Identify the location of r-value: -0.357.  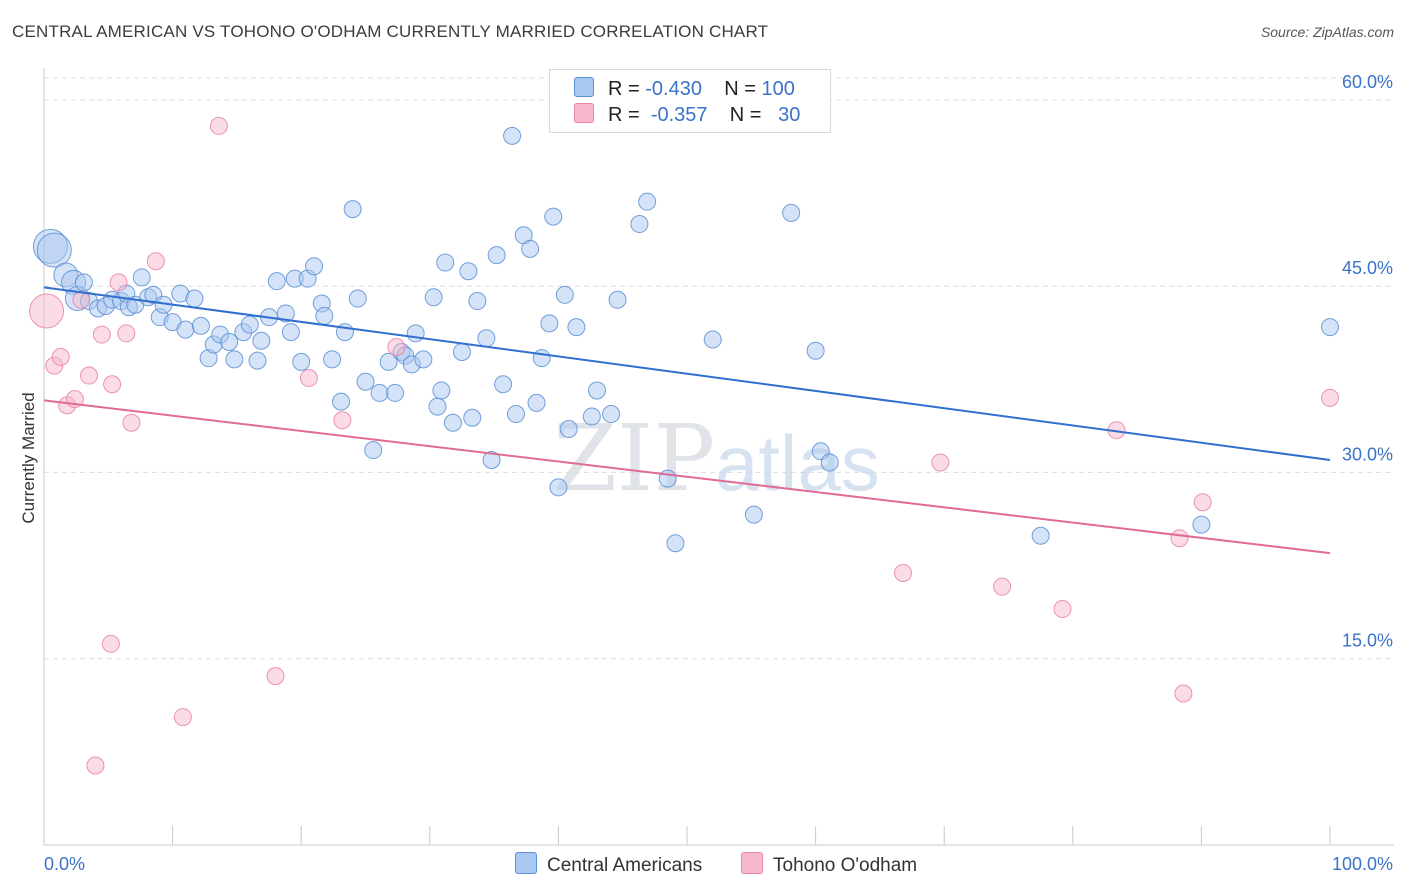
(679, 115).